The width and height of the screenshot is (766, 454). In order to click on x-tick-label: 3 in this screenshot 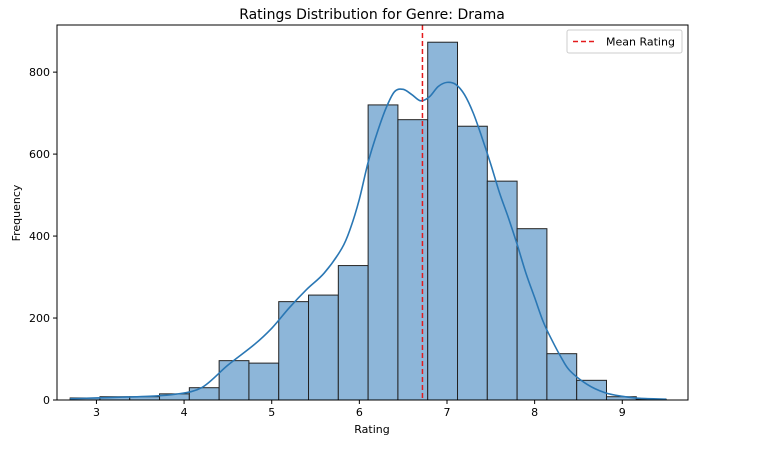, I will do `click(96, 412)`.